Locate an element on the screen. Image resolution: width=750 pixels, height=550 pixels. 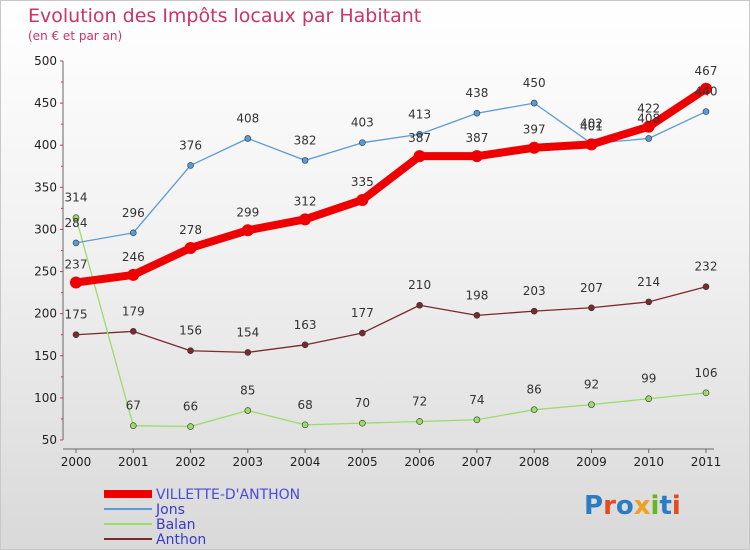
data-label: 312 is located at coordinates (305, 201).